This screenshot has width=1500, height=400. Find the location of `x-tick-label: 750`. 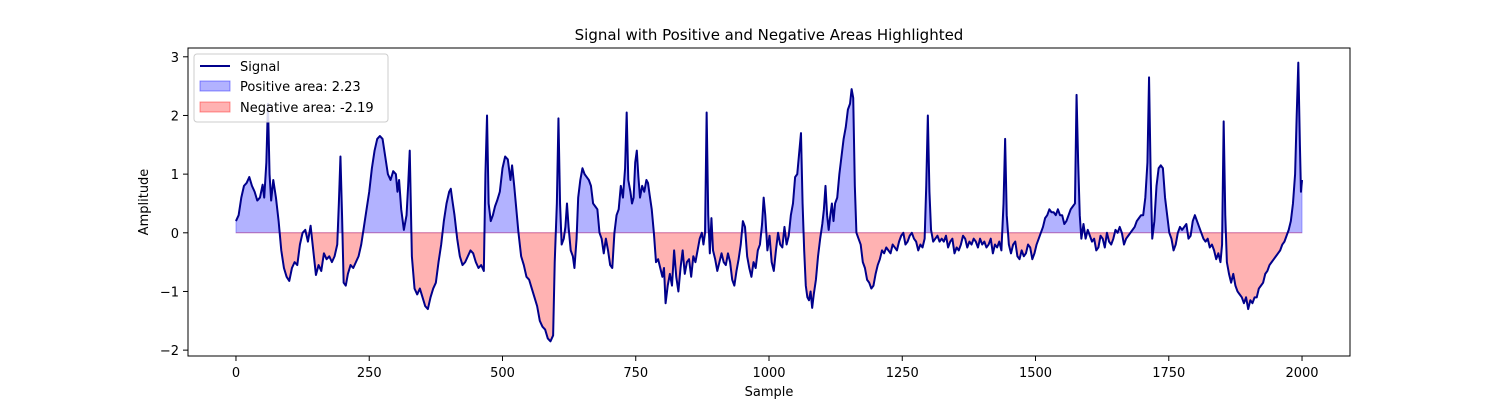

x-tick-label: 750 is located at coordinates (635, 373).